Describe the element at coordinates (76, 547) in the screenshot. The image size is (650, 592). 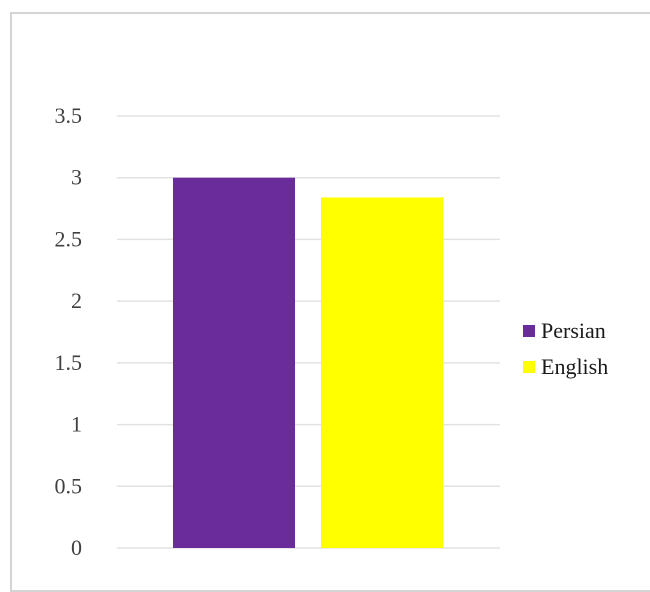
I see `y-tick-label: 0` at that location.